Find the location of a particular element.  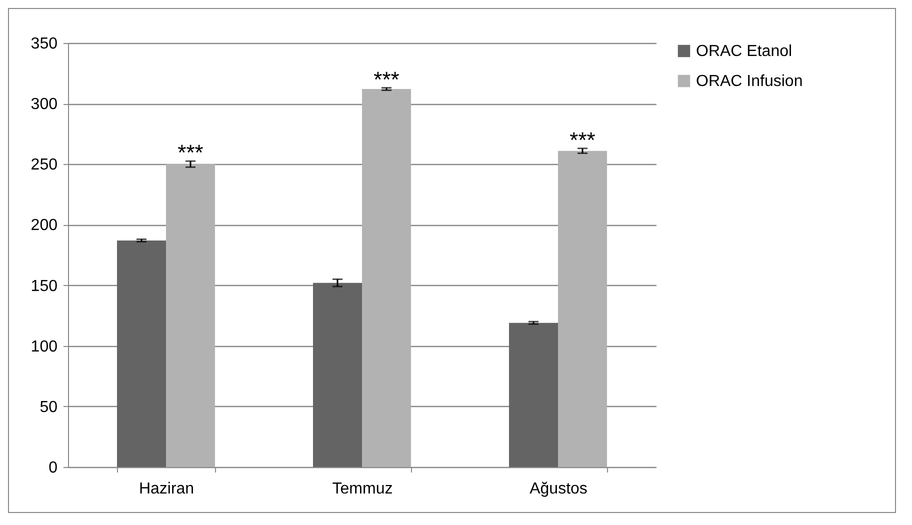

x-tick-label: Haziran is located at coordinates (166, 489).